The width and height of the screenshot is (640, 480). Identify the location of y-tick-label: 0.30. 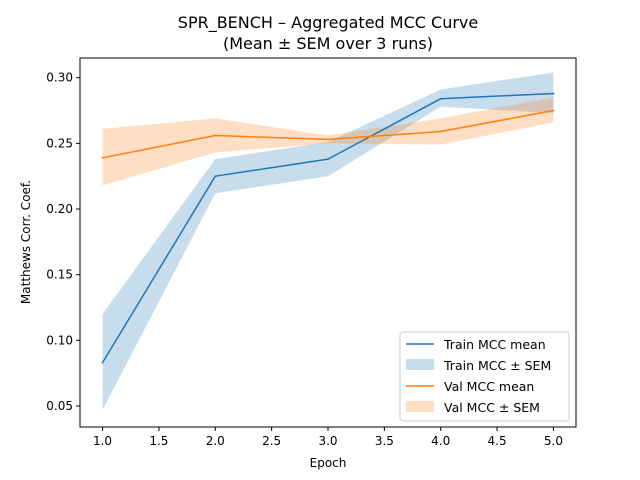
(59, 78).